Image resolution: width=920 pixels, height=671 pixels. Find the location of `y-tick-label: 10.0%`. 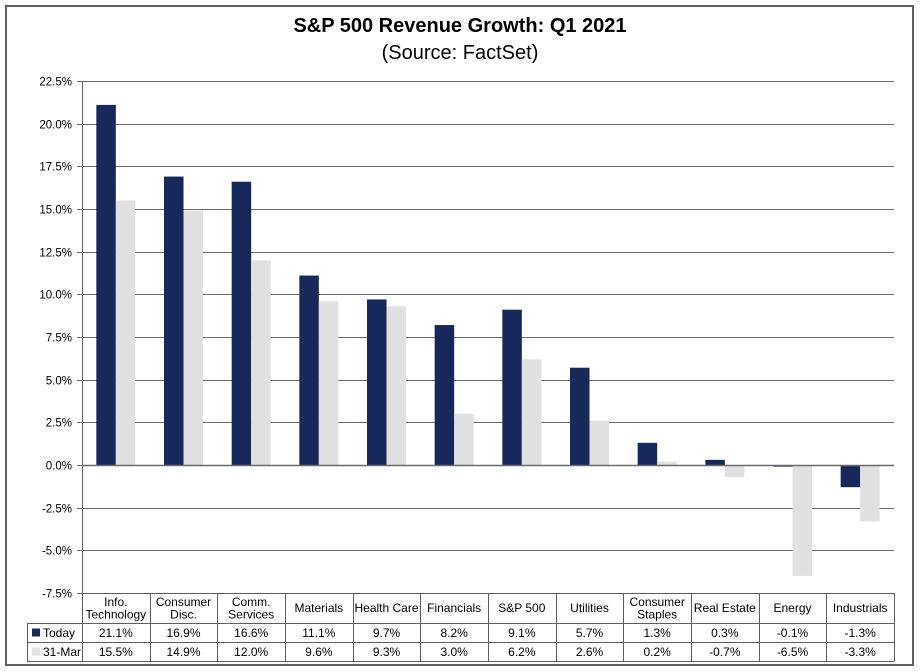

y-tick-label: 10.0% is located at coordinates (55, 296).